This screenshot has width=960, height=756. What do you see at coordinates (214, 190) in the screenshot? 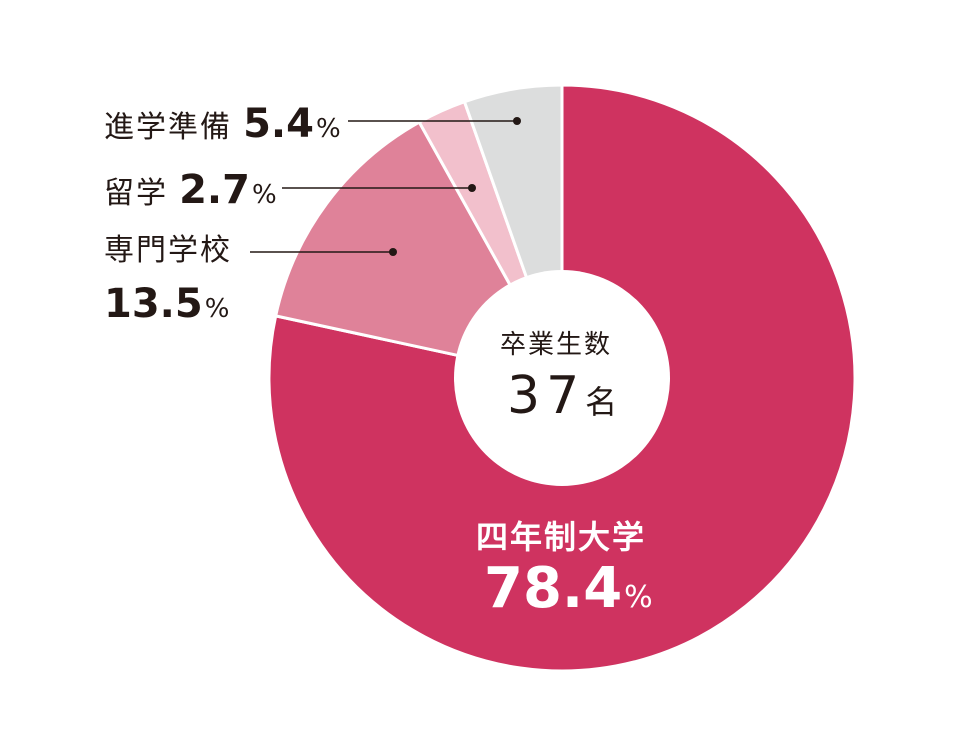
I see `label-ryugaku-value: 2.7` at bounding box center [214, 190].